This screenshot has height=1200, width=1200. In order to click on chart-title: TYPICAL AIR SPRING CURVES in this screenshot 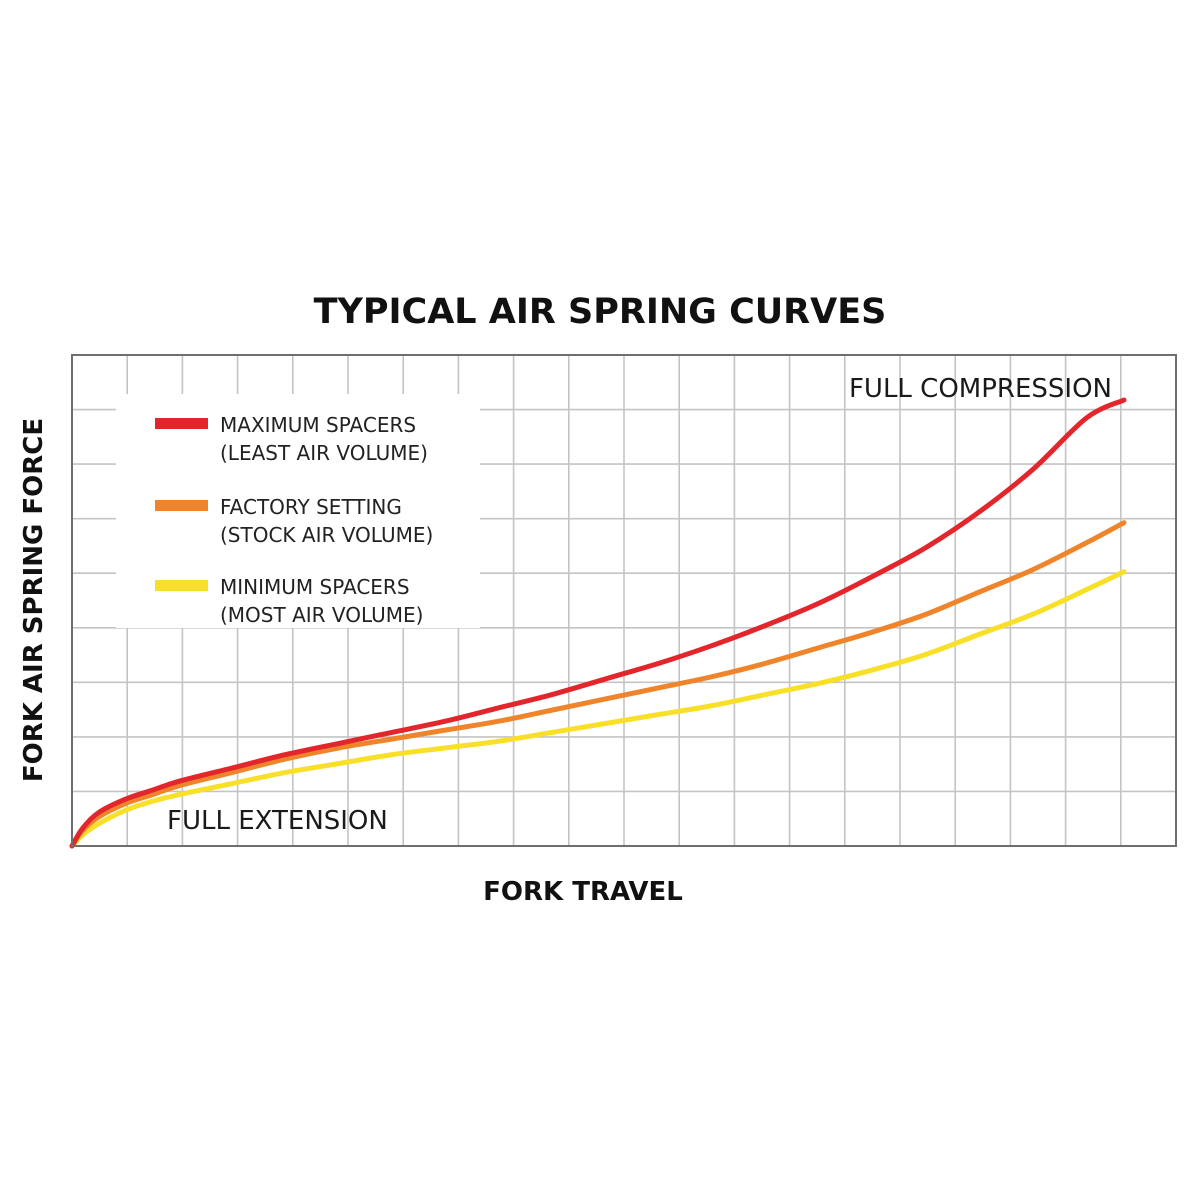, I will do `click(600, 312)`.